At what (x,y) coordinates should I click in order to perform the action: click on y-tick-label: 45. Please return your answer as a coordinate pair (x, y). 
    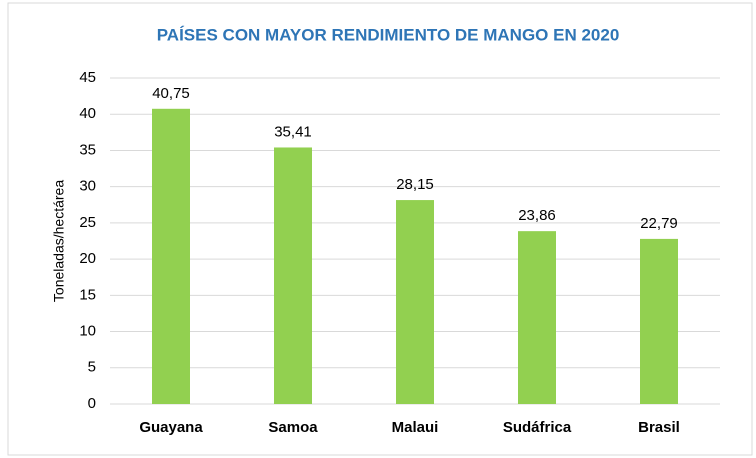
    Looking at the image, I should click on (87, 77).